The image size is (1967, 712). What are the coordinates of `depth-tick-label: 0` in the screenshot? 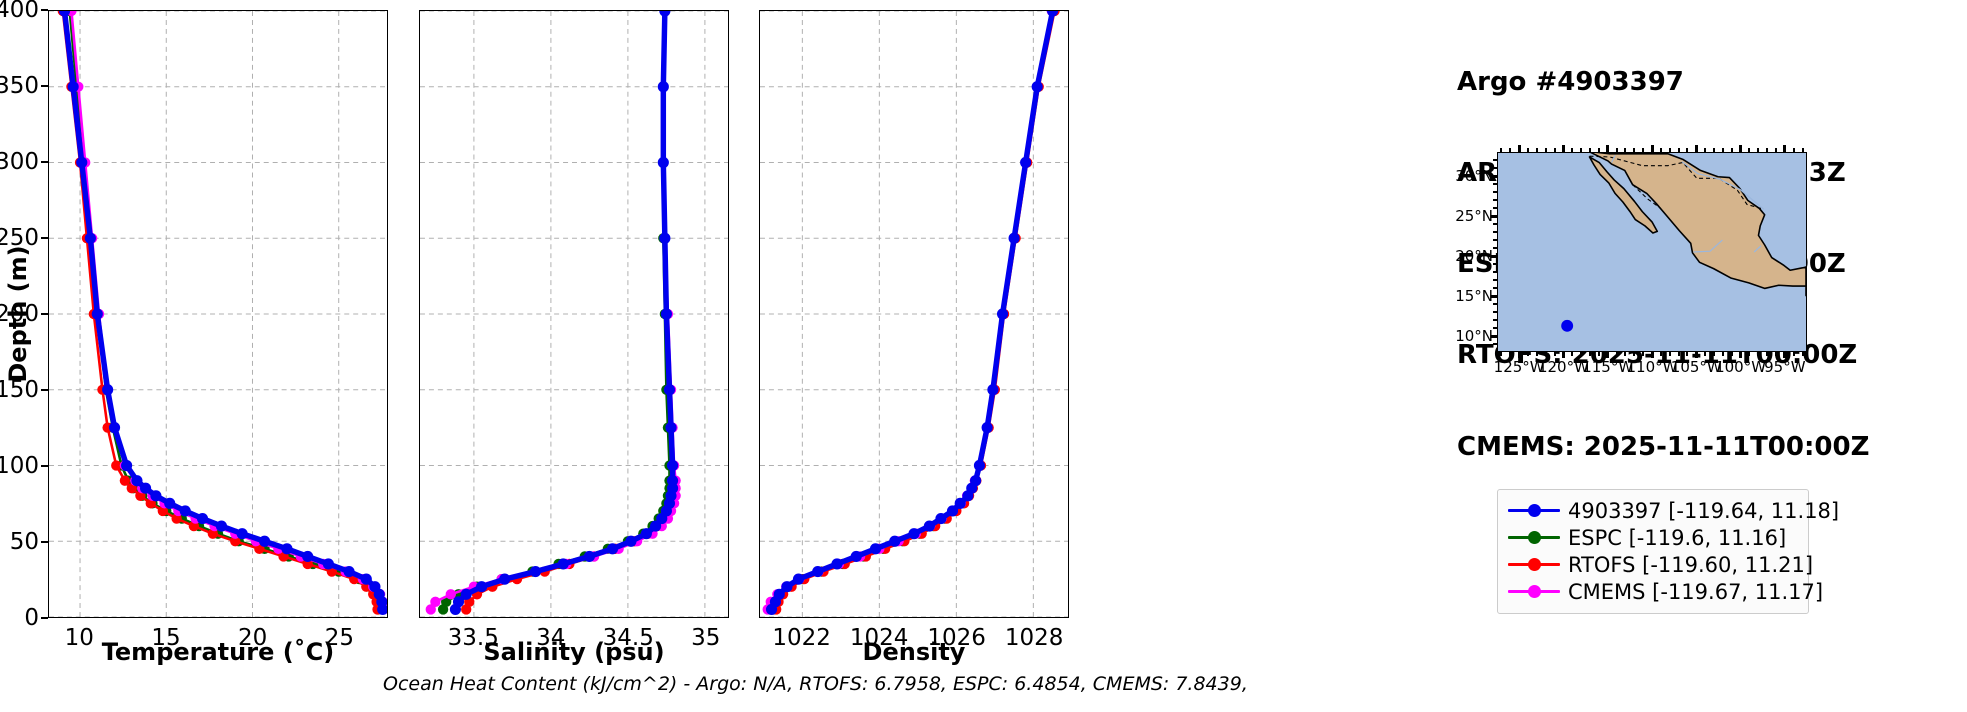 It's located at (31, 618).